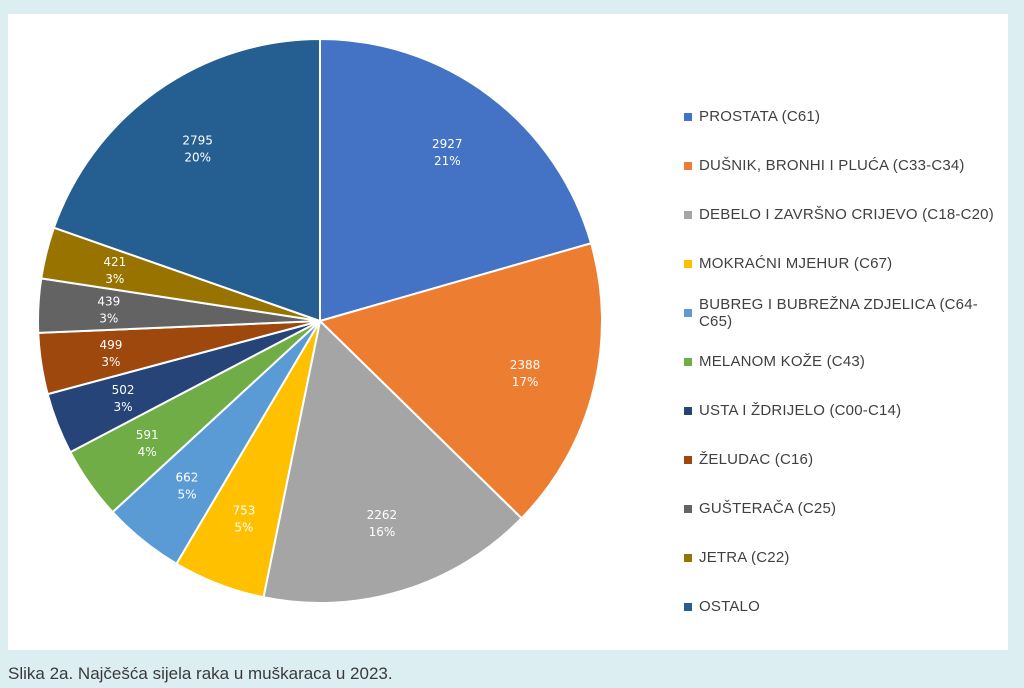 The width and height of the screenshot is (1024, 688). I want to click on pie-slice-ostalo, so click(186, 180).